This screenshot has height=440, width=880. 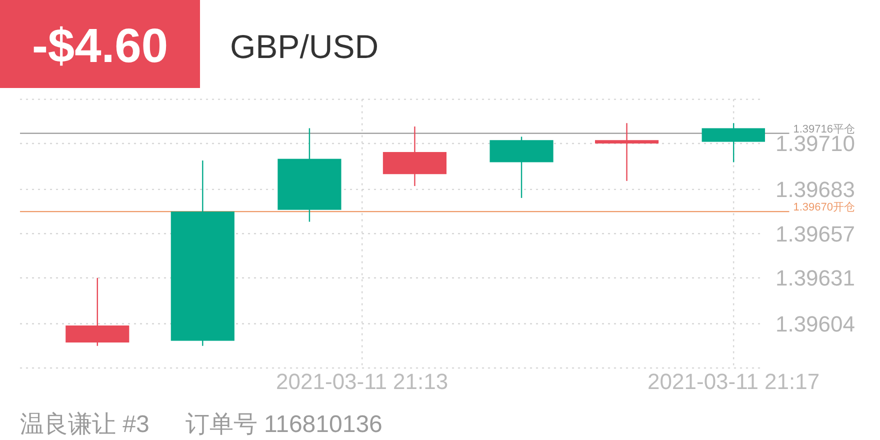 I want to click on y-tick-label: 1.39657, so click(x=815, y=233).